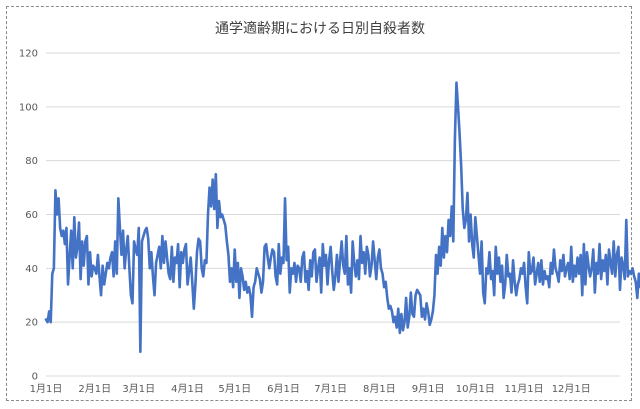  Describe the element at coordinates (31, 215) in the screenshot. I see `y-tick-label: 60` at that location.